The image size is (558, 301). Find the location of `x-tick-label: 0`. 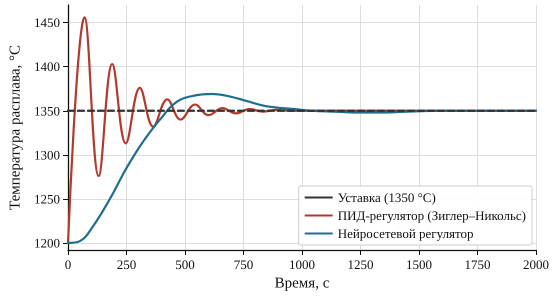

x-tick-label: 0 is located at coordinates (68, 264).